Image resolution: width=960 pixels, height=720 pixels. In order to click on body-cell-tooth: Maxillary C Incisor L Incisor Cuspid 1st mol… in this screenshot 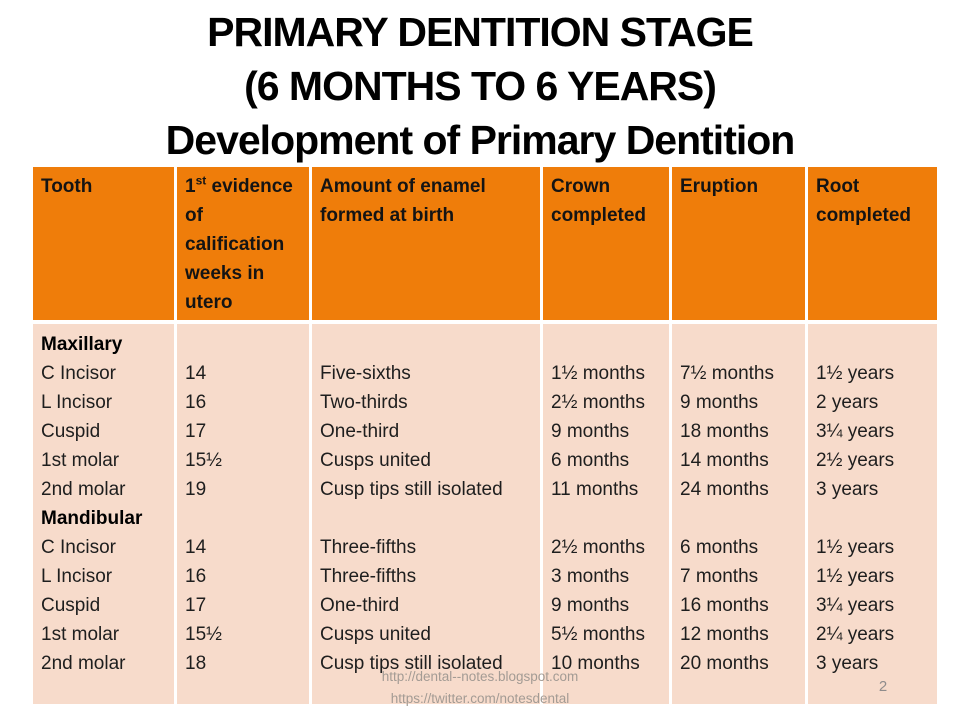, I will do `click(103, 514)`.